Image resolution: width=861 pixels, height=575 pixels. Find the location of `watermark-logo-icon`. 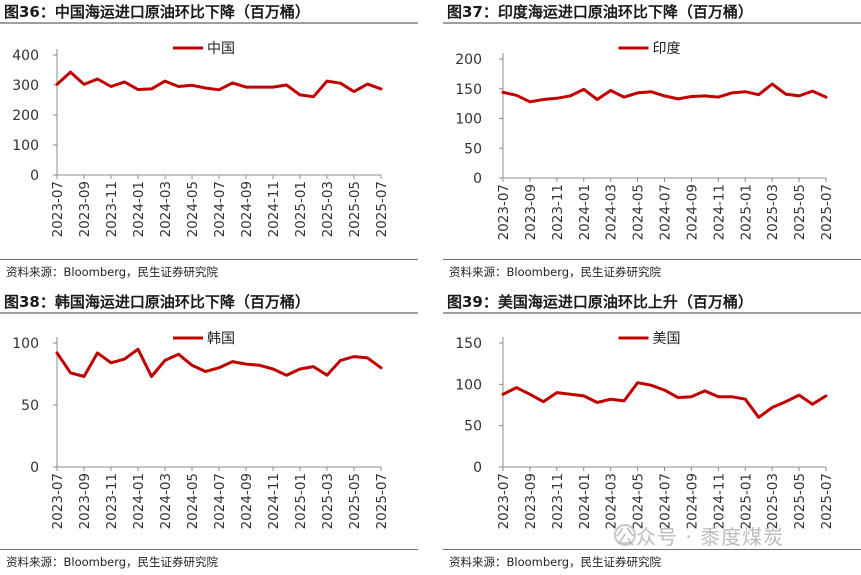

watermark-logo-icon is located at coordinates (625, 535).